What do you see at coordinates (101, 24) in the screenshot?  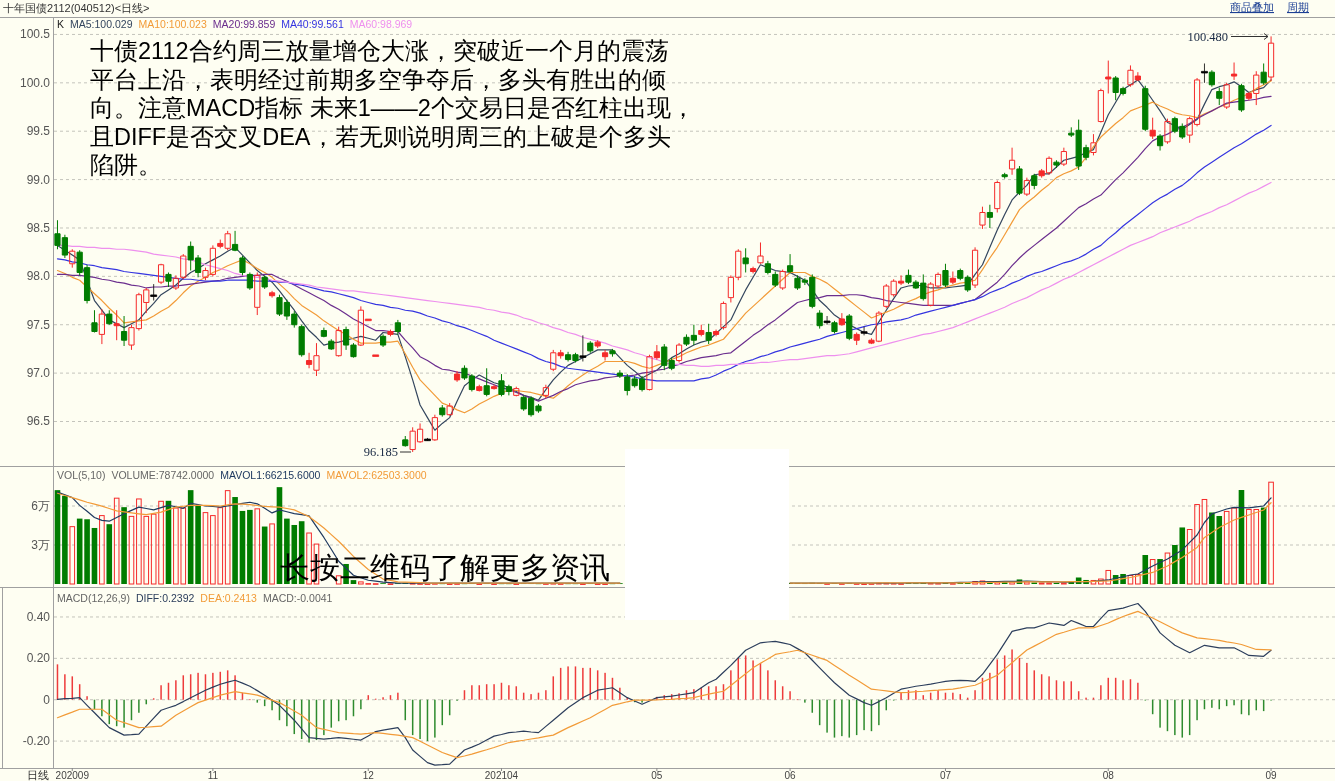 I see `text: MA5:100.029` at bounding box center [101, 24].